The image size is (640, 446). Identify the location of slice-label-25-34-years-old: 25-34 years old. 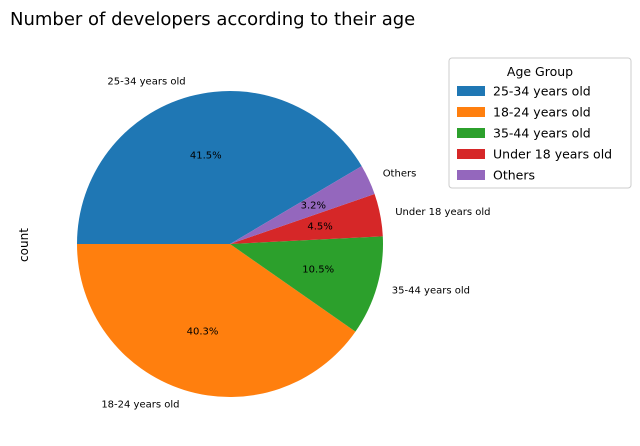
(146, 82).